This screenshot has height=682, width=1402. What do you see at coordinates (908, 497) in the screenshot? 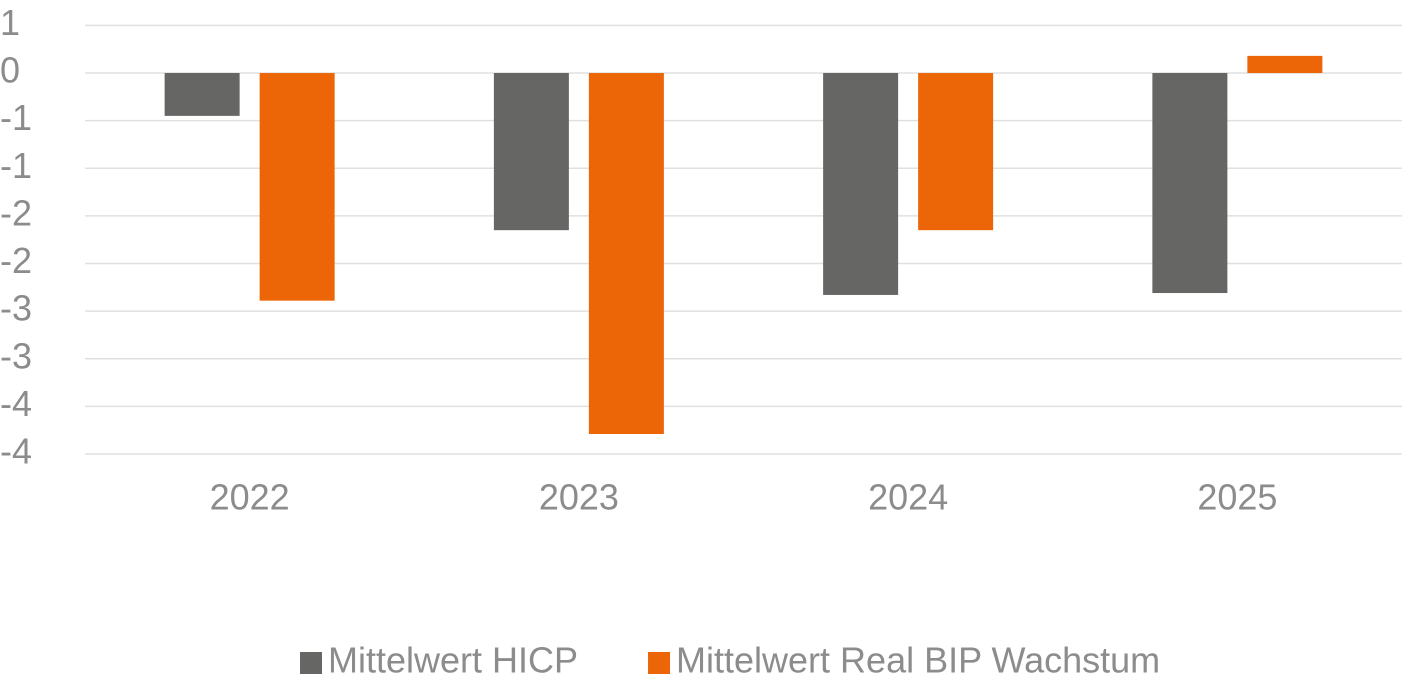
I see `x-tick-label: 2024` at bounding box center [908, 497].